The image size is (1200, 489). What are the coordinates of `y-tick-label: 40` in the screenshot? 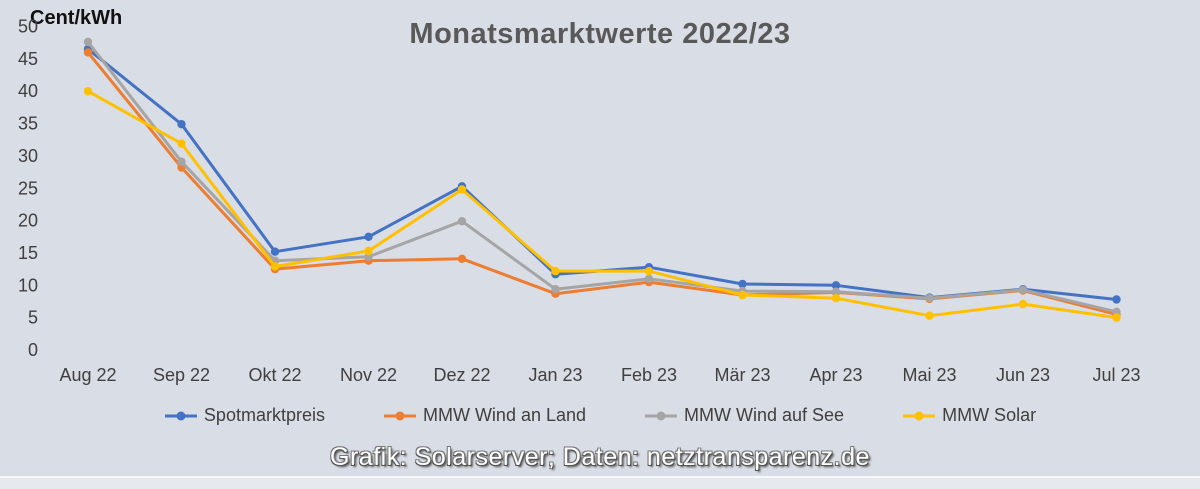 It's located at (28, 91).